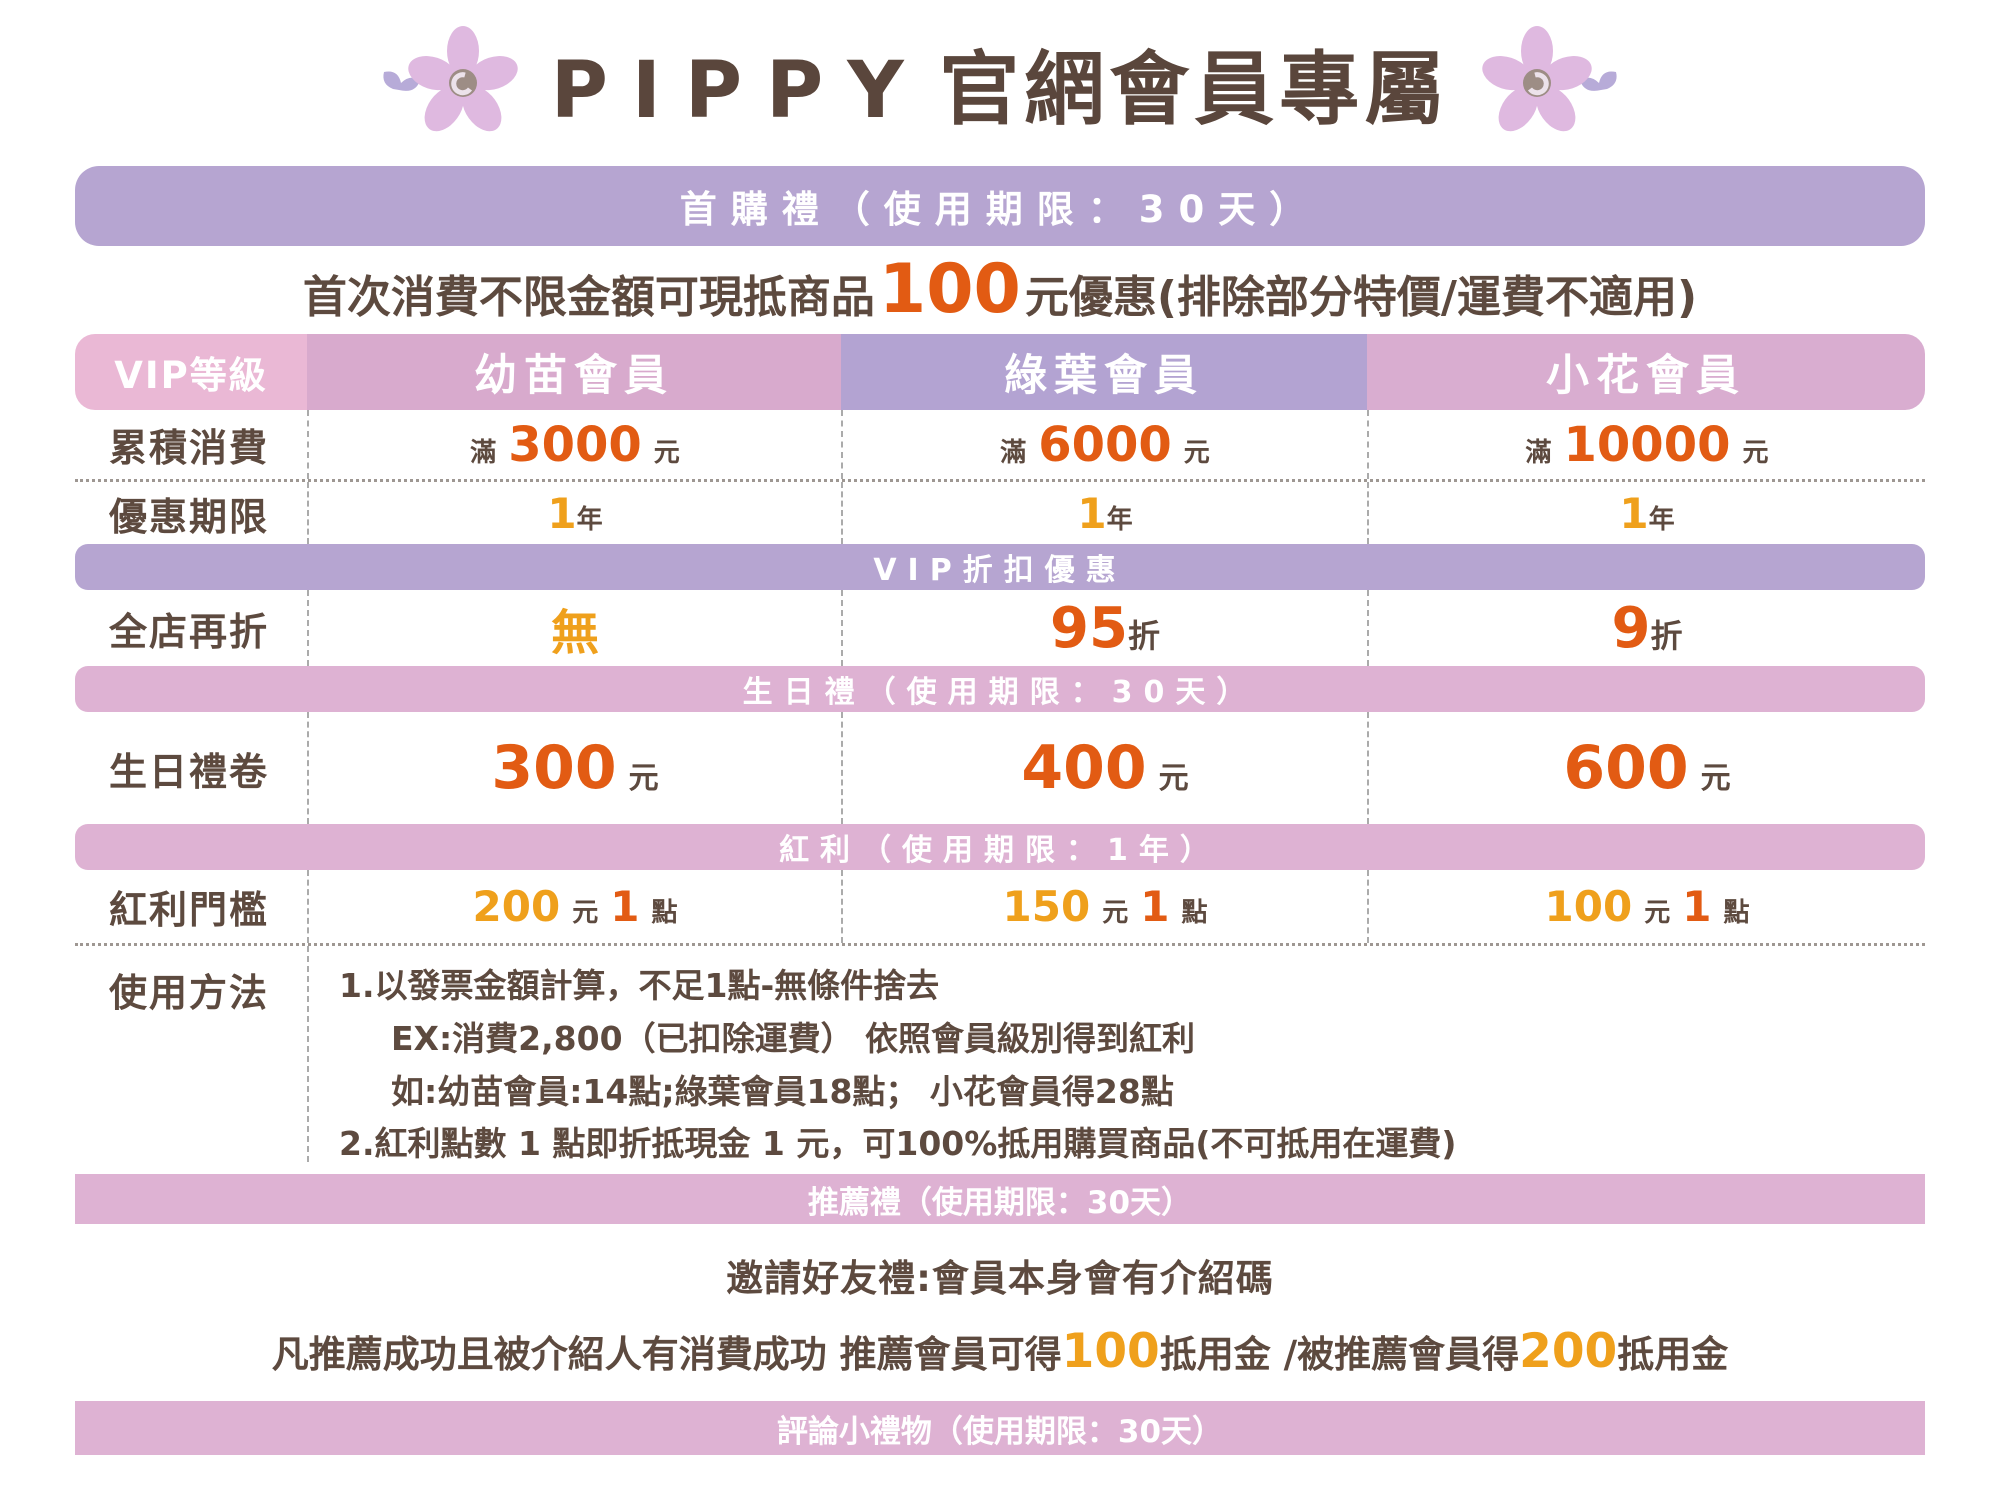 This screenshot has height=1490, width=2000. Describe the element at coordinates (739, 91) in the screenshot. I see `brand-name: PIPPY` at that location.